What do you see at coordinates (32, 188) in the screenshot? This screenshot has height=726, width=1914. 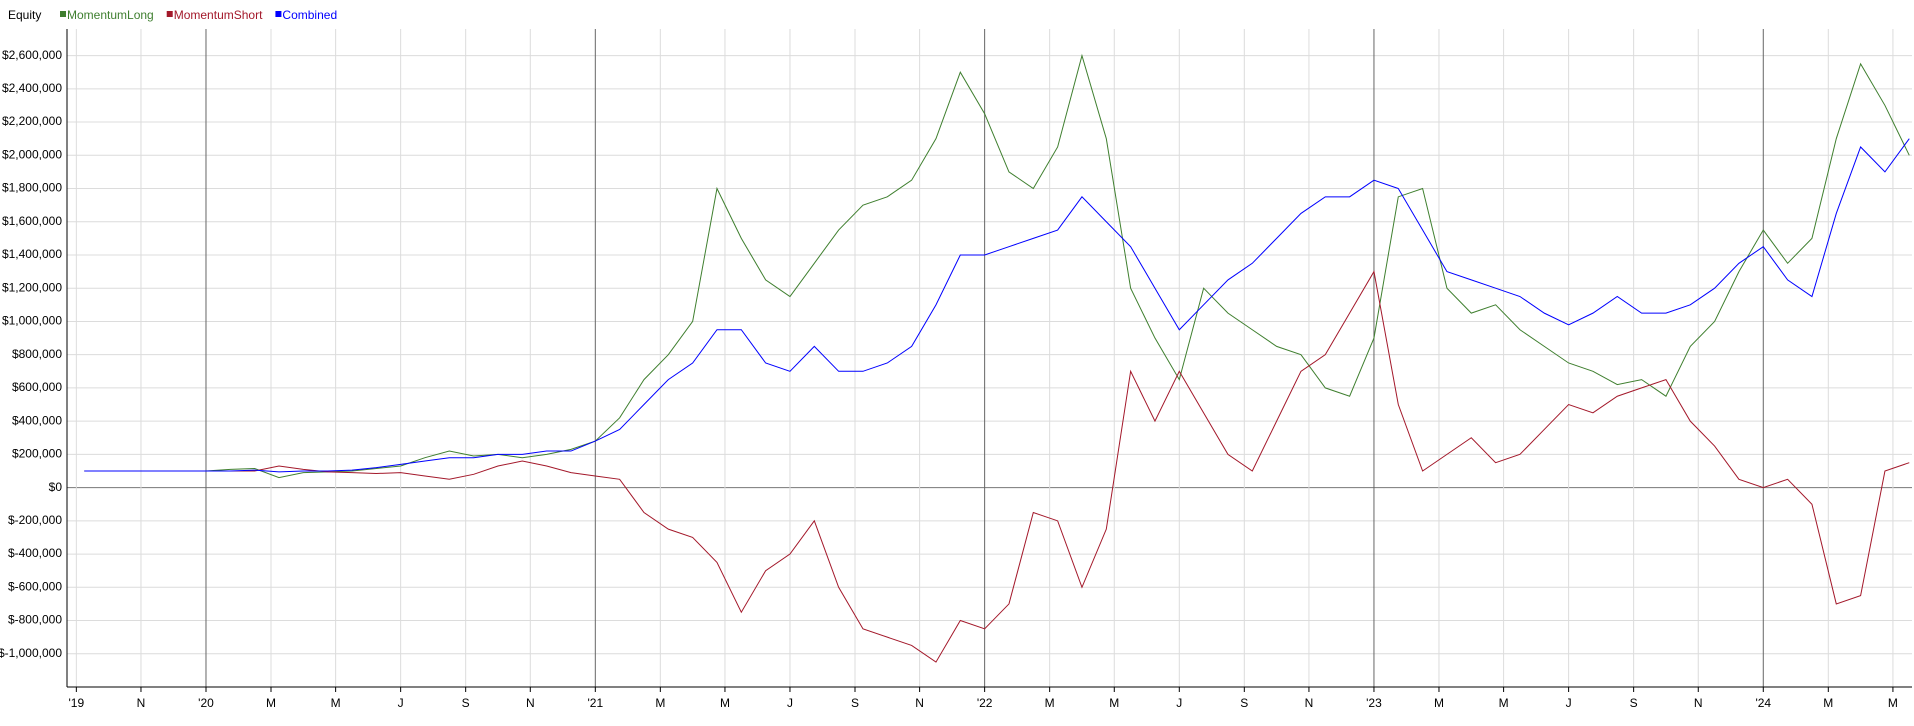 I see `y-tick-label: $1,800,000` at bounding box center [32, 188].